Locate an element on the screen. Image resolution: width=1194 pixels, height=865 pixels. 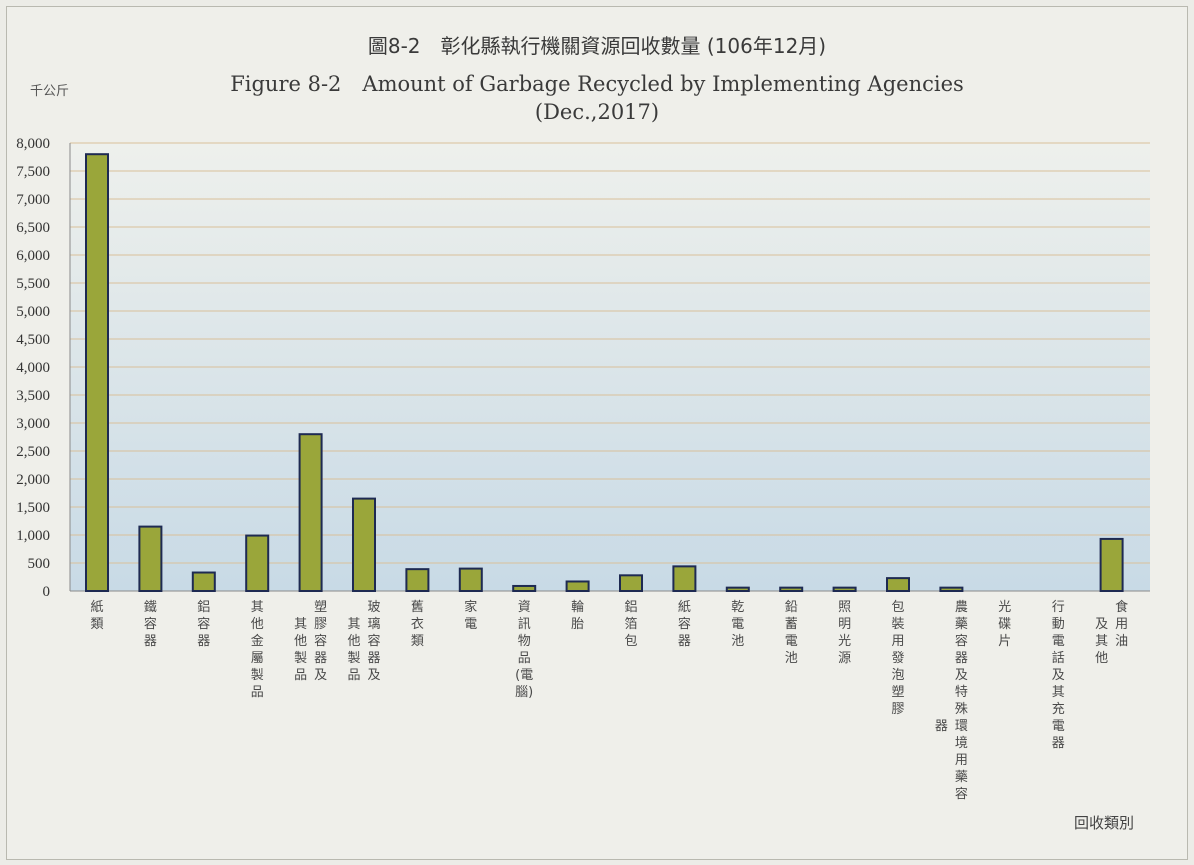
x-category-label-char: 塑 is located at coordinates (320, 607).